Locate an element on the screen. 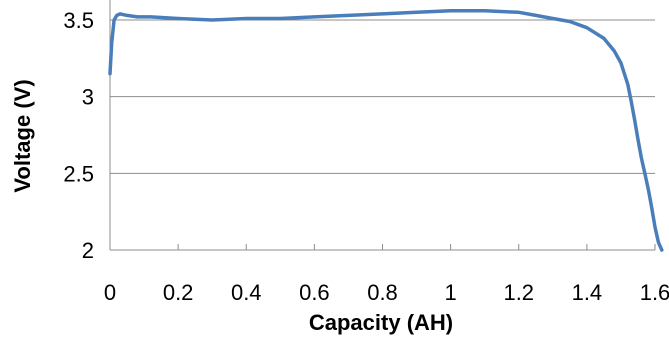  x-tick-label: 0.4 is located at coordinates (246, 292).